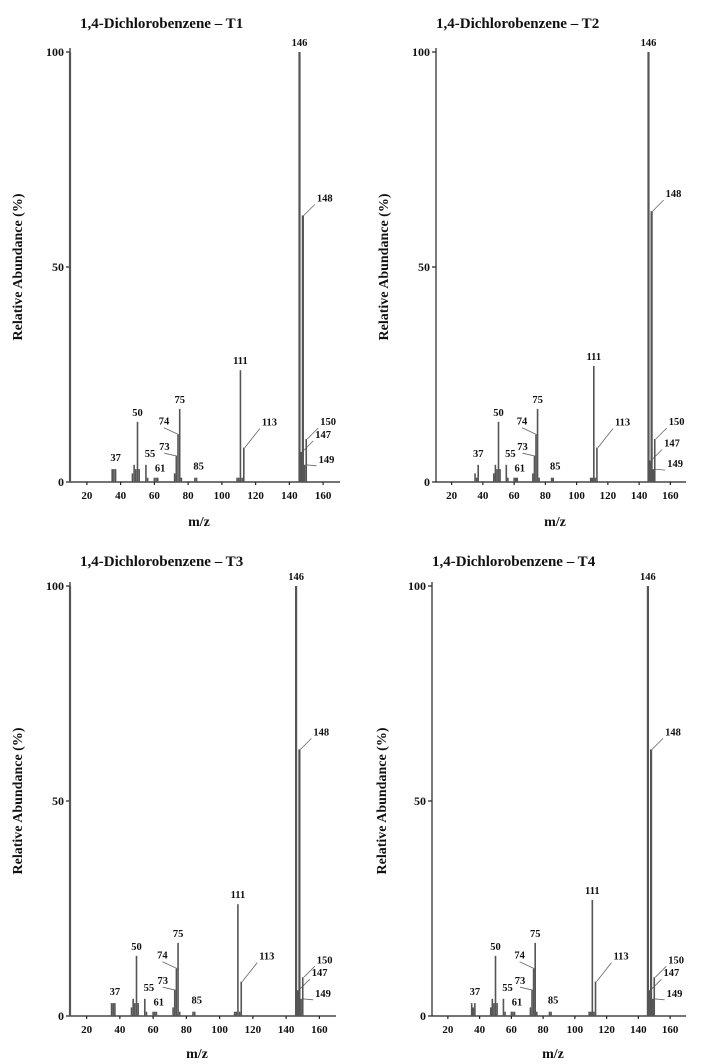 The image size is (704, 1064). I want to click on peak-label-85: 85, so click(553, 1001).